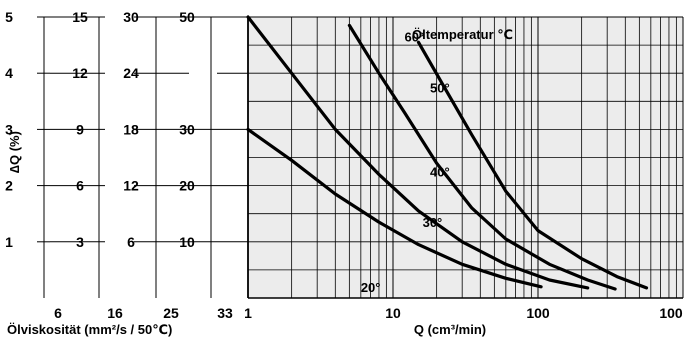  What do you see at coordinates (450, 329) in the screenshot?
I see `x-axis-label: Q (cm³/min)` at bounding box center [450, 329].